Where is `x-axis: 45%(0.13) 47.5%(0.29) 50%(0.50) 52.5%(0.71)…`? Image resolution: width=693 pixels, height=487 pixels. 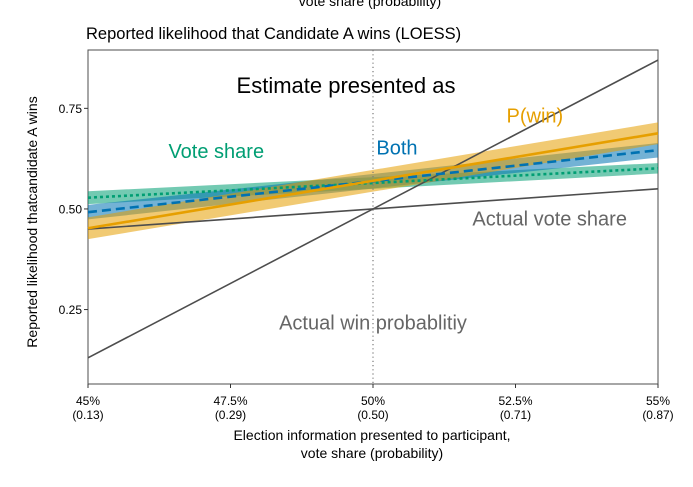
x-axis: 45%(0.13) 47.5%(0.29) 50%(0.50) 52.5%(0.71)… is located at coordinates (373, 403).